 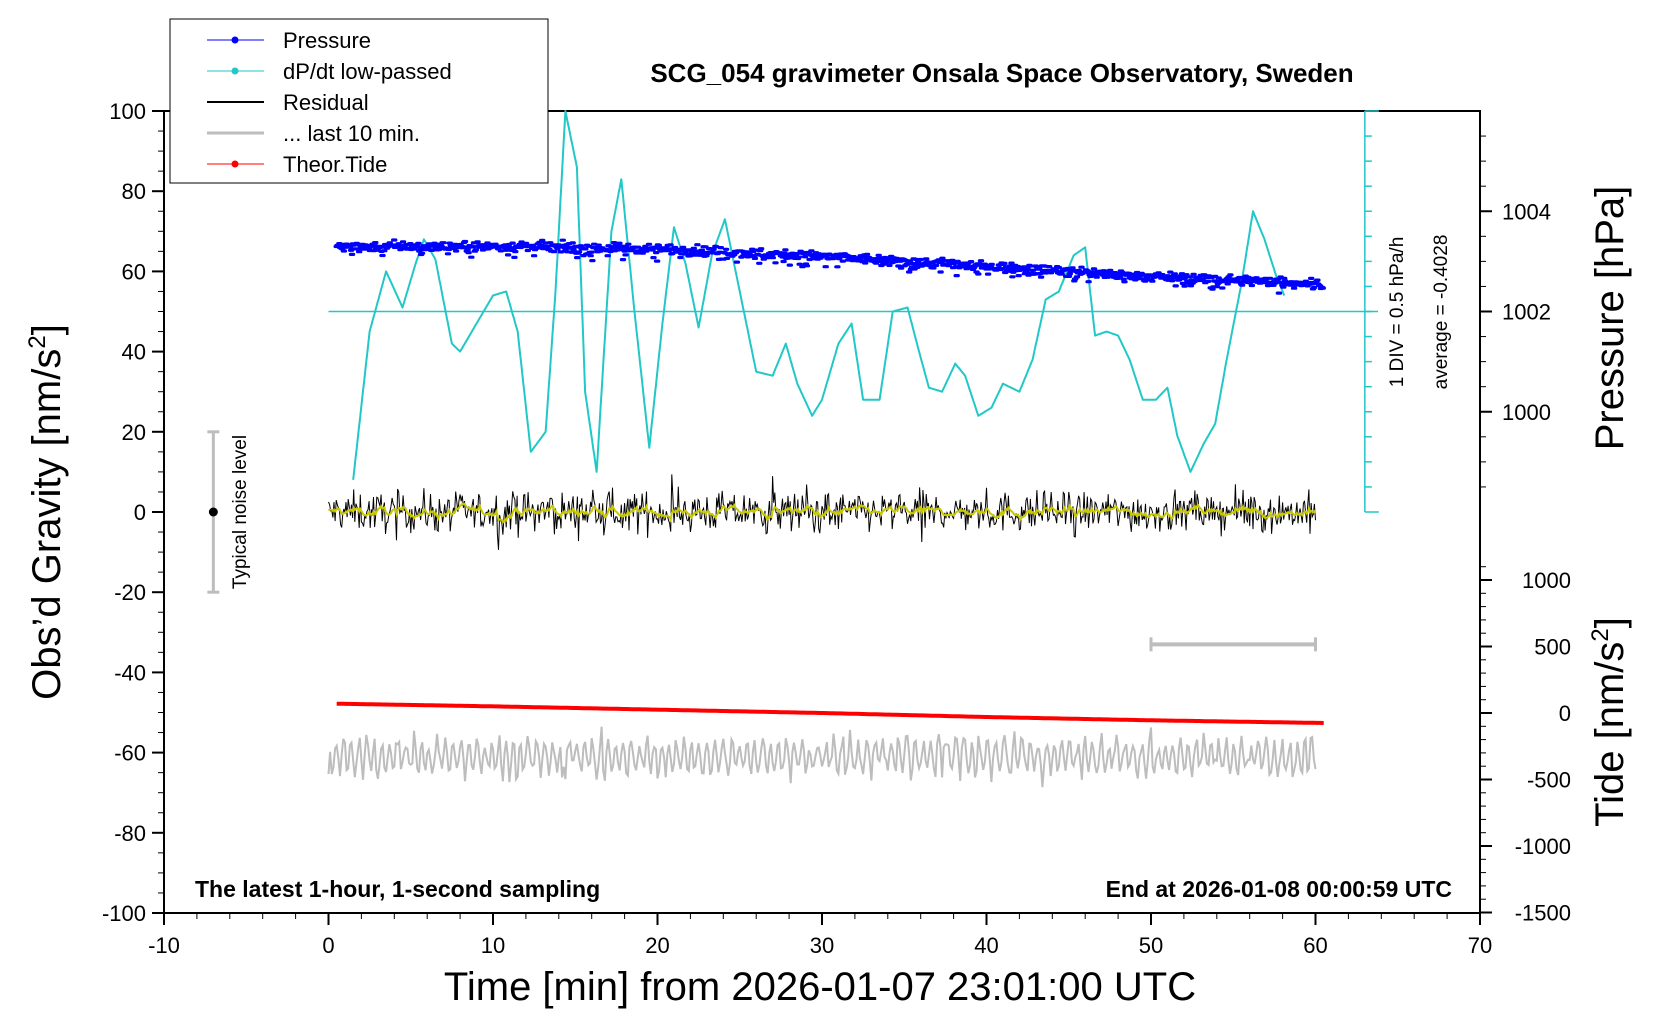 I want to click on y-tick-label-tide: 1000, so click(x=1546, y=580).